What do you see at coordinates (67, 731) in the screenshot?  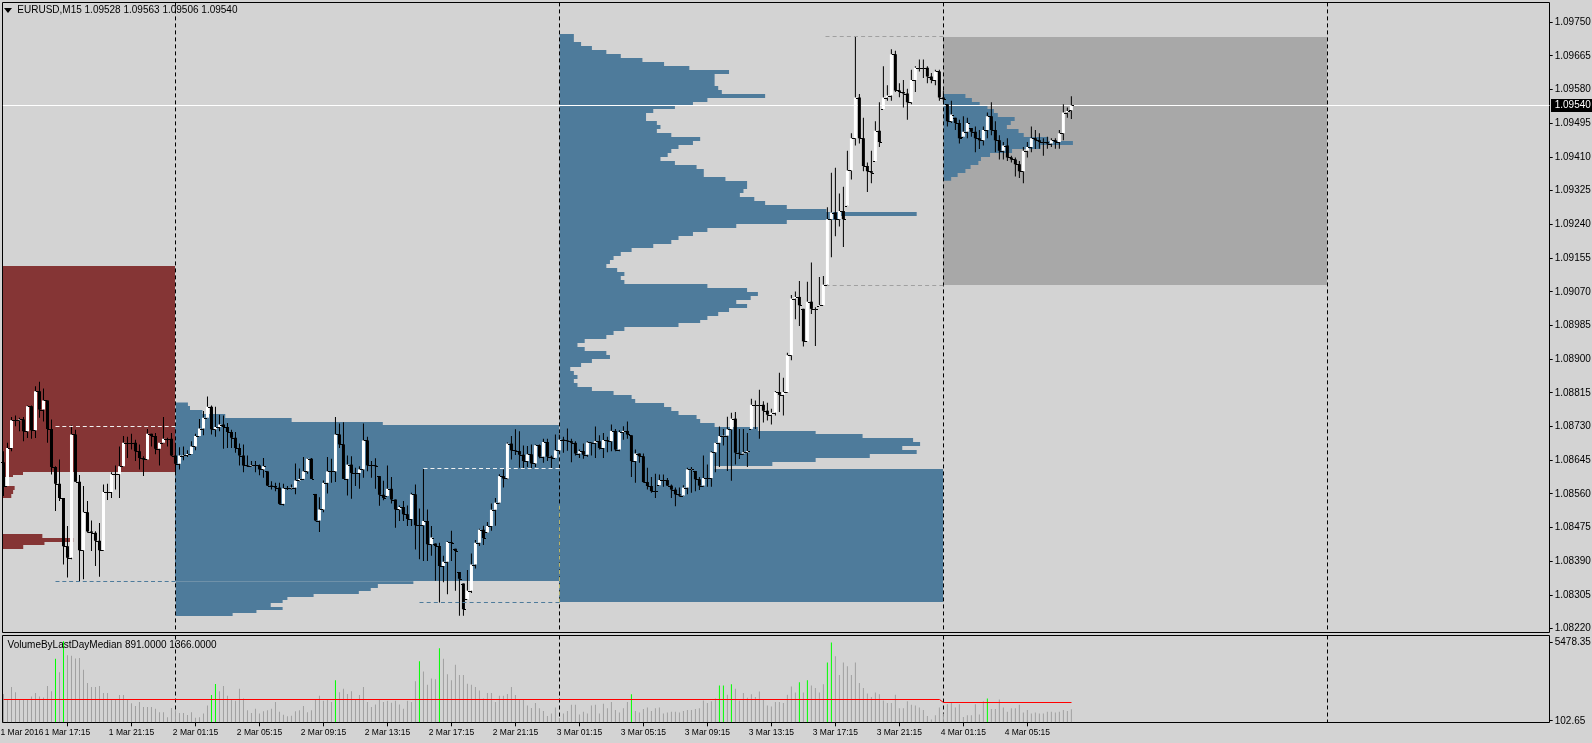 I see `x-tick-label: 1 Mar 17:15` at bounding box center [67, 731].